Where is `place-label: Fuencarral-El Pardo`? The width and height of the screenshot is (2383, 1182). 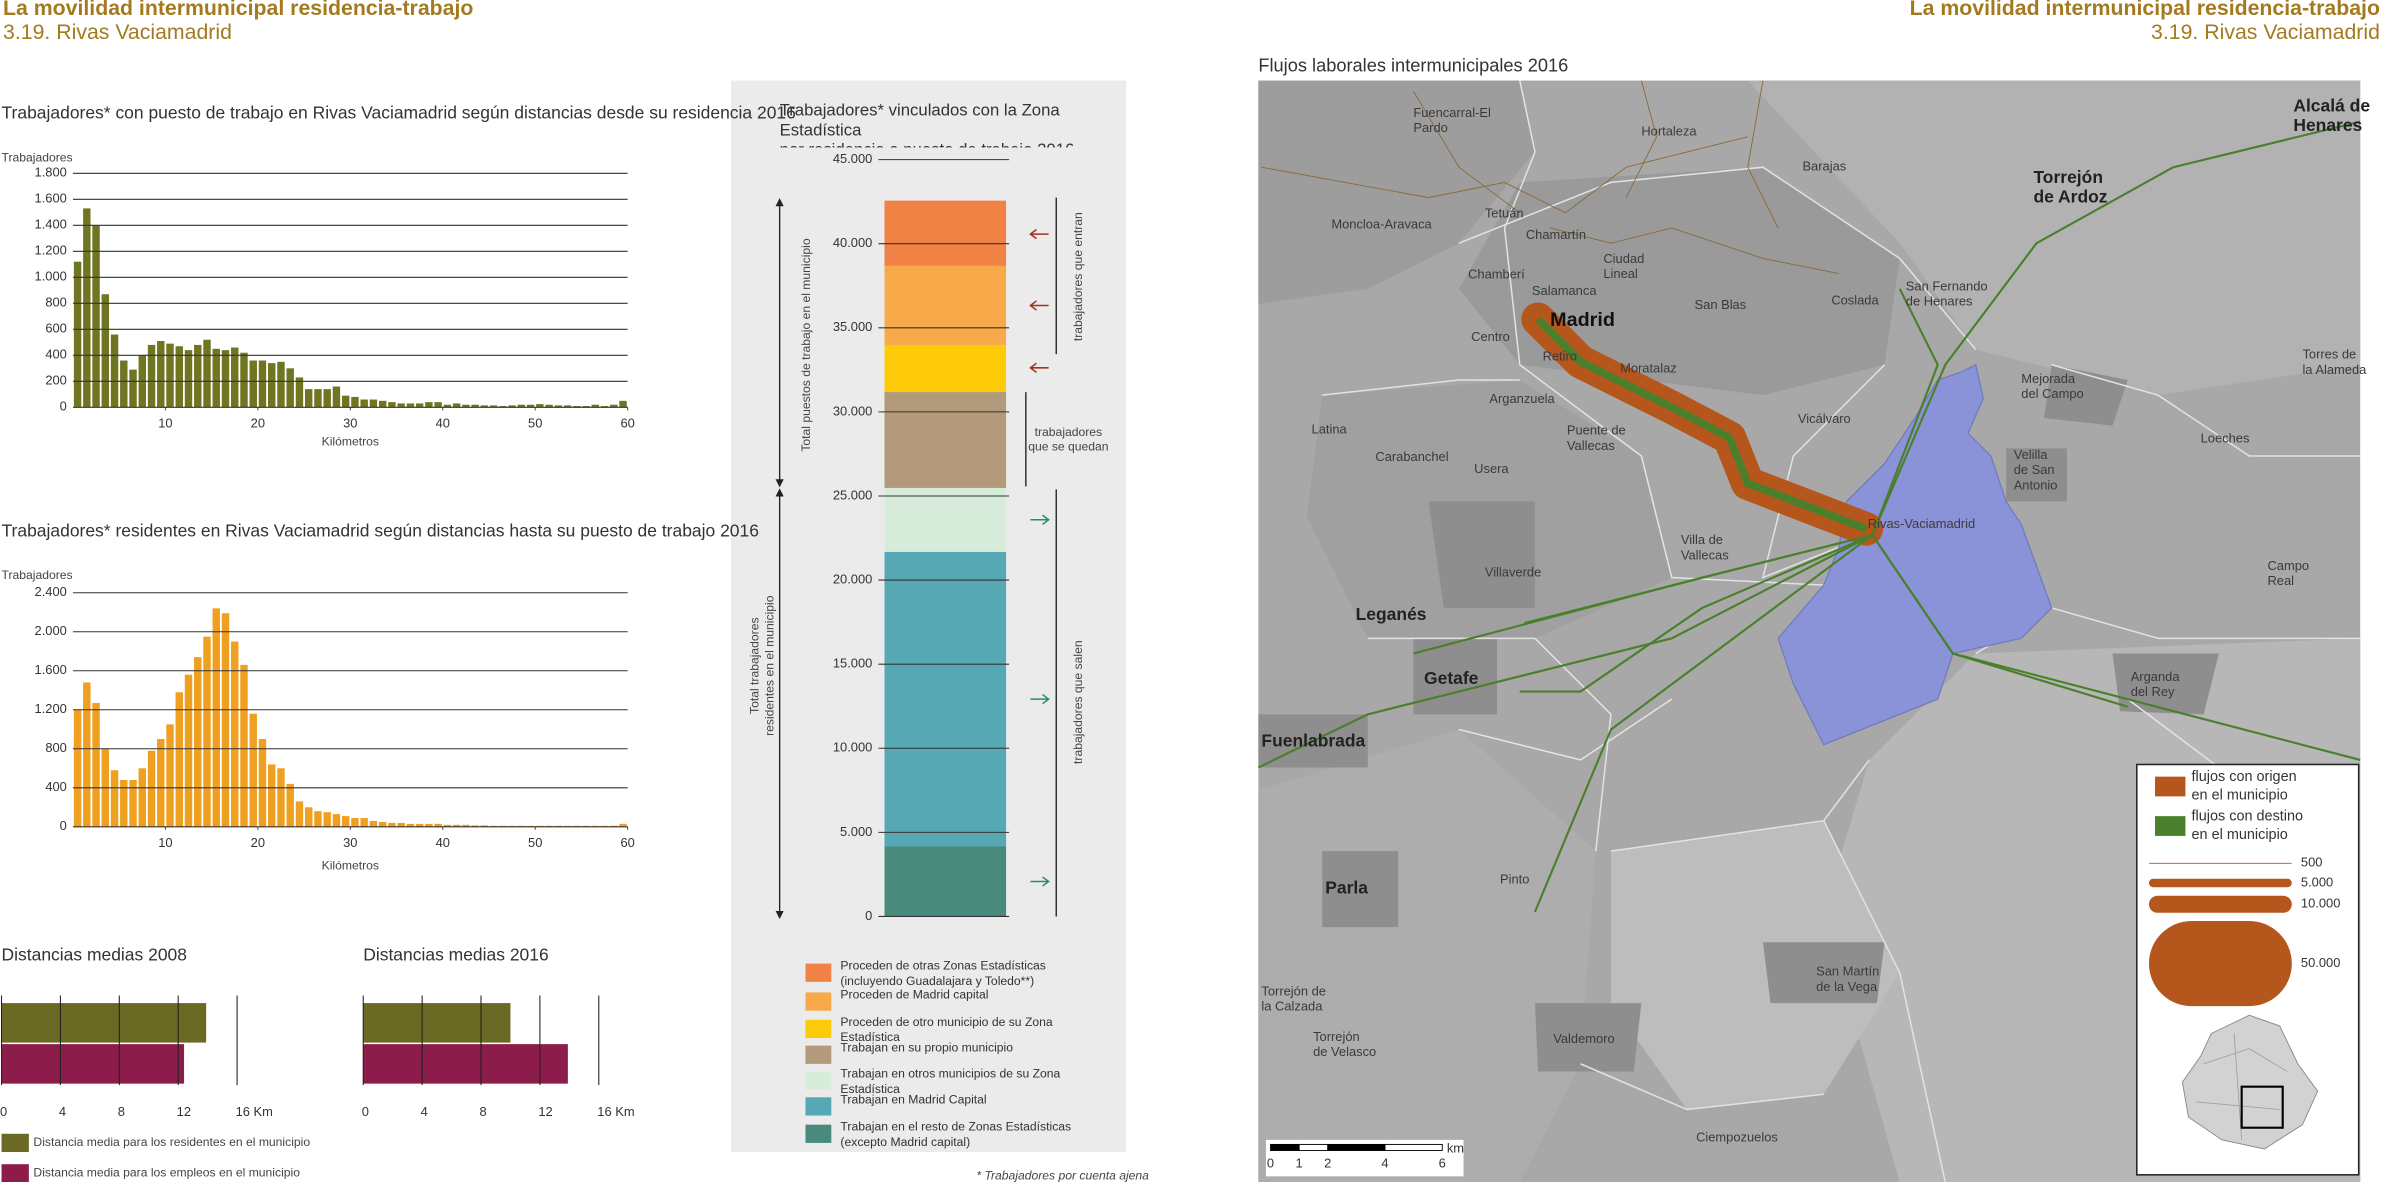 place-label: Fuencarral-El Pardo is located at coordinates (1451, 120).